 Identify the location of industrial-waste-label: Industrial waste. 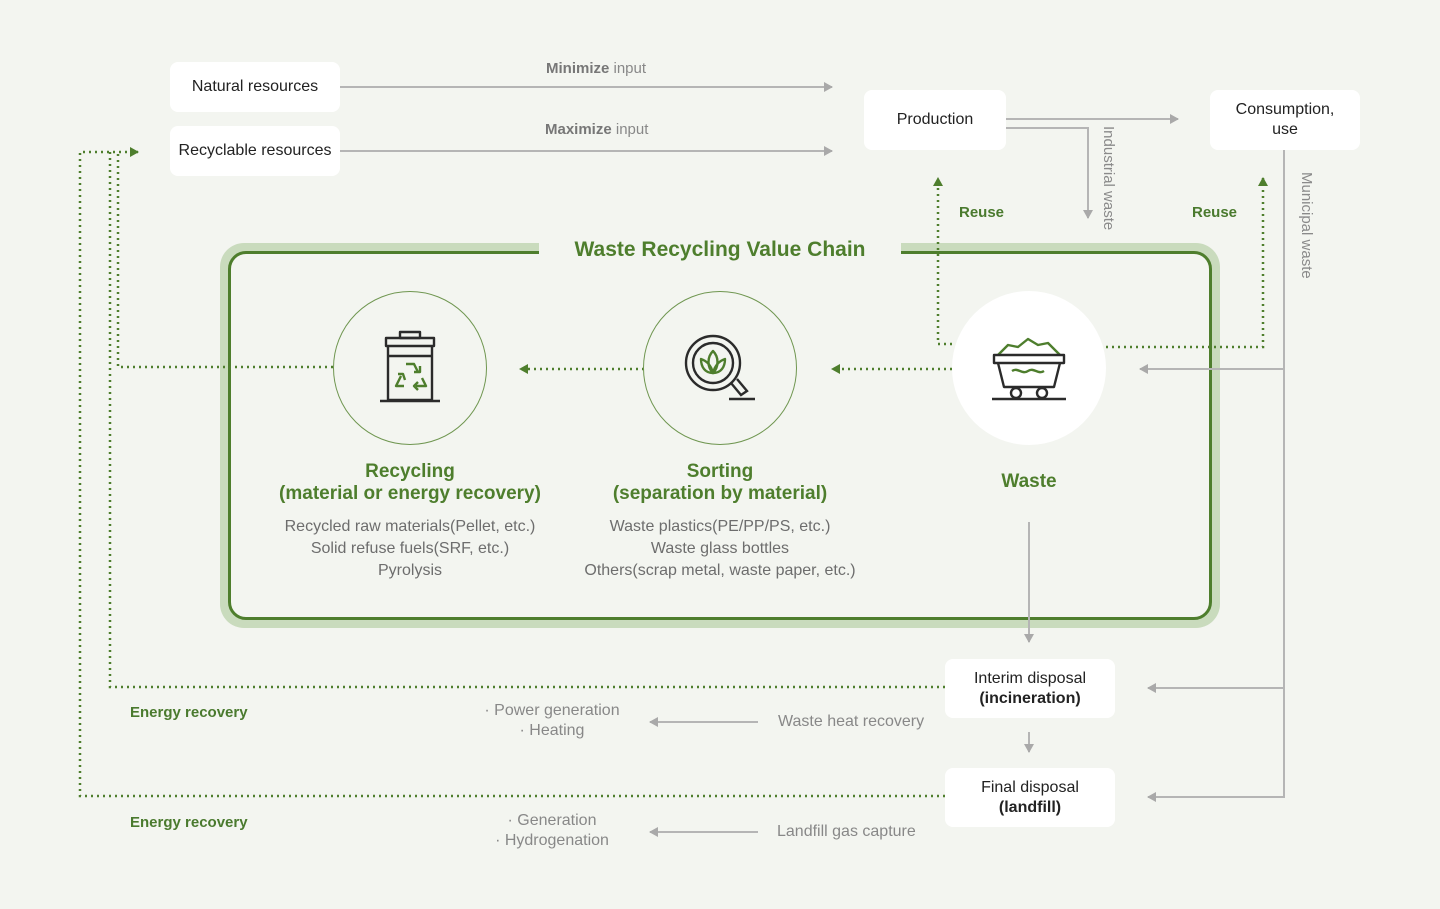
(1108, 178).